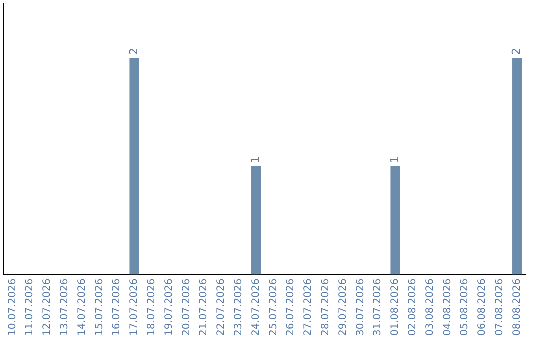 This screenshot has width=540, height=340. Describe the element at coordinates (274, 307) in the screenshot. I see `x-tick-label: 25.07.2026` at that location.